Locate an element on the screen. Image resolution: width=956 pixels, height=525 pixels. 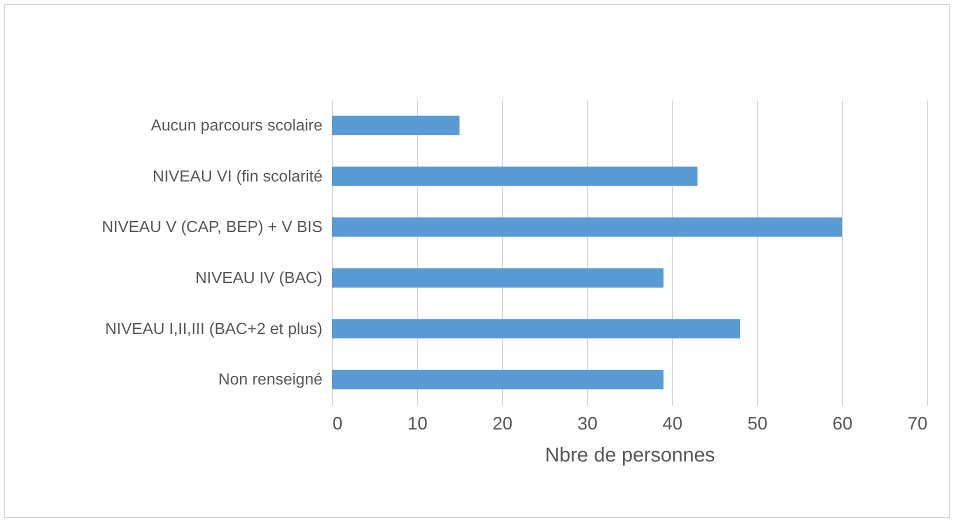
y-tick-label: NIVEAU I,II,III (BAC+2 et plus) is located at coordinates (213, 329).